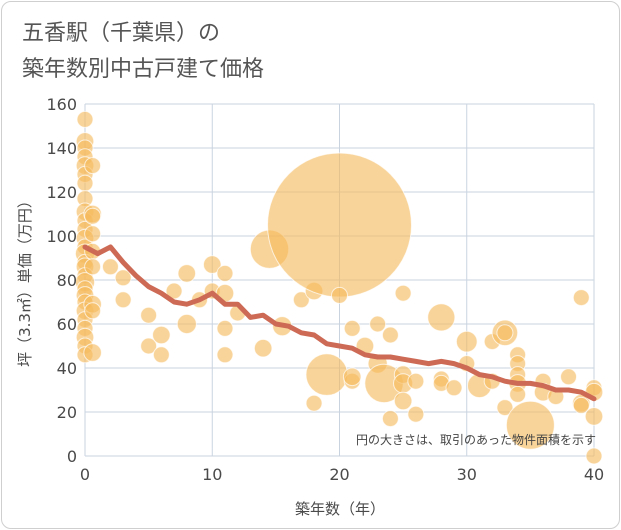 The height and width of the screenshot is (530, 621). I want to click on x-tick-label-3: 30, so click(467, 474).